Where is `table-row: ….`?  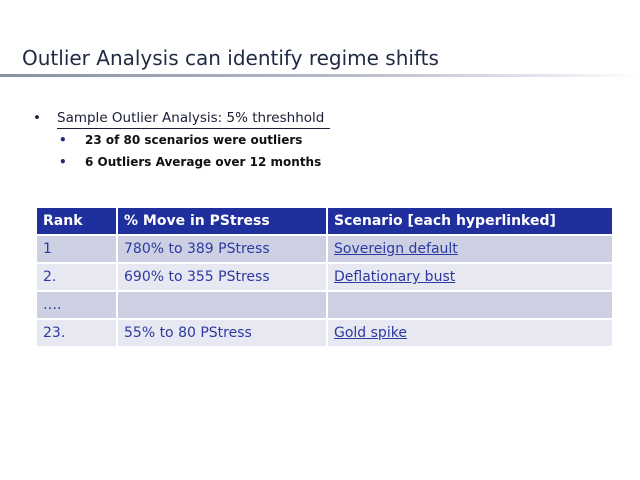 table-row: …. is located at coordinates (324, 304).